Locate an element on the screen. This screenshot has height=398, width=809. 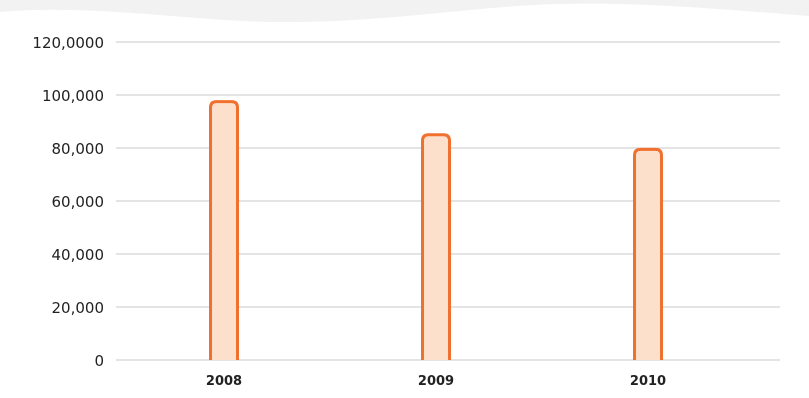
y-axis-tick-labels: 0 20,000 40,000 60,000 80,000 100,000 120,0000 is located at coordinates (68, 202).